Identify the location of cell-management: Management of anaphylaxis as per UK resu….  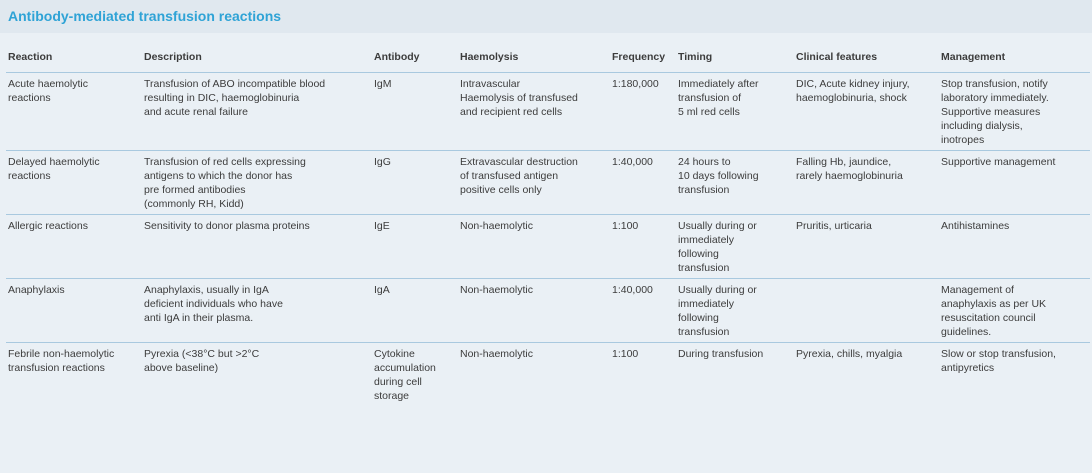
(994, 311).